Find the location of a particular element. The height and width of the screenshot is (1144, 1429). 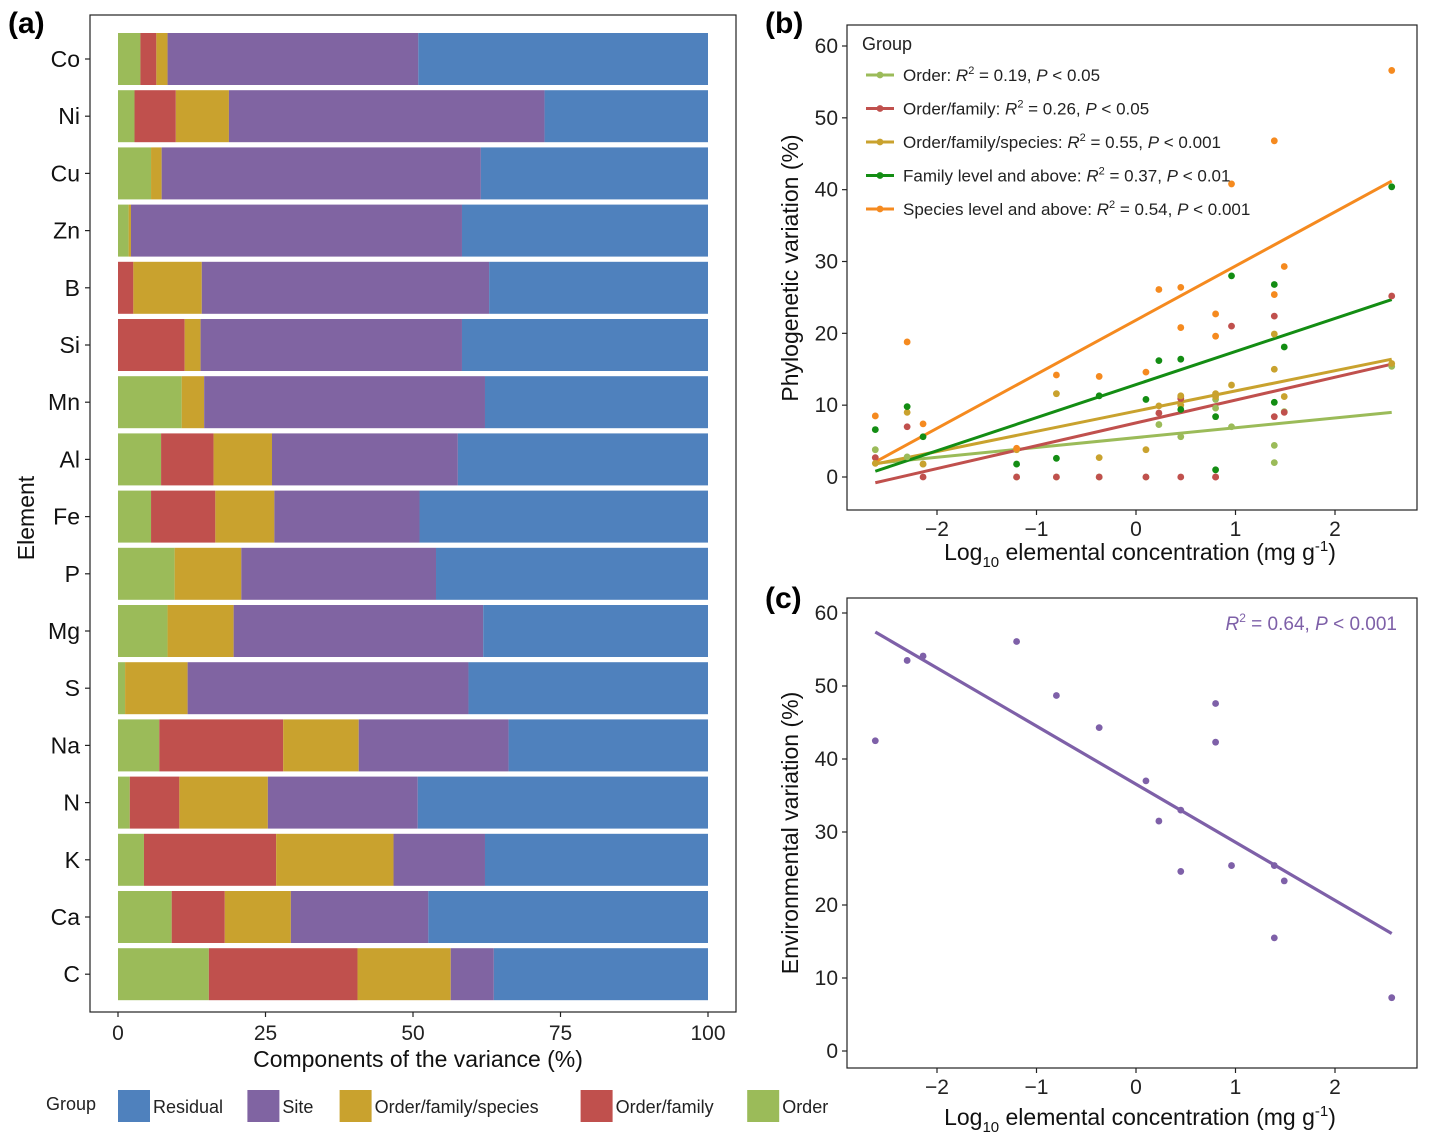

y-tick-label-N: N is located at coordinates (71, 803).